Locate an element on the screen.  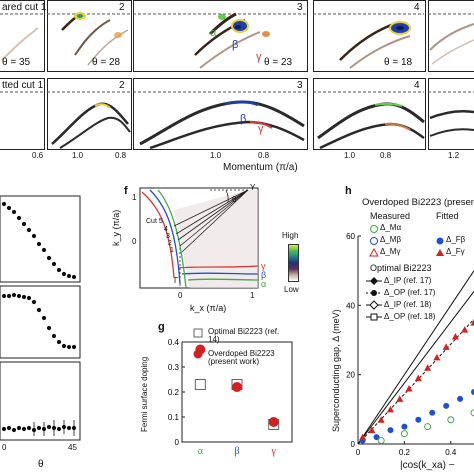
h-x-axis-label: |cos(k_xa) − is located at coordinates (427, 465).